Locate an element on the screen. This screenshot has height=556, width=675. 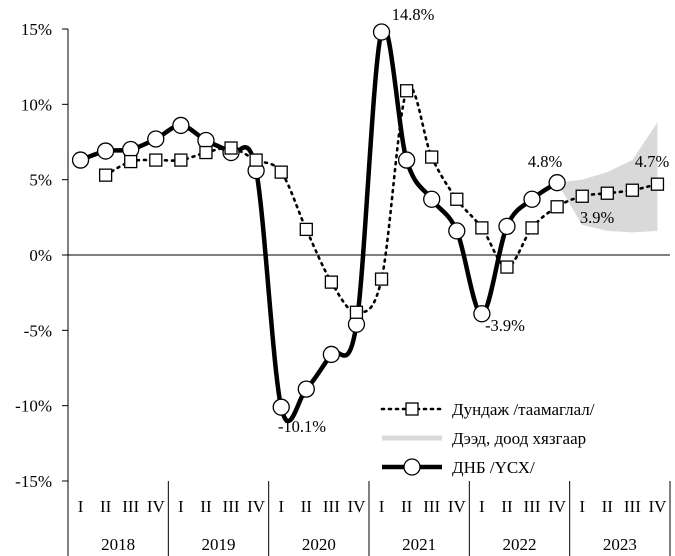
y-tick-label: 5% is located at coordinates (40, 180).